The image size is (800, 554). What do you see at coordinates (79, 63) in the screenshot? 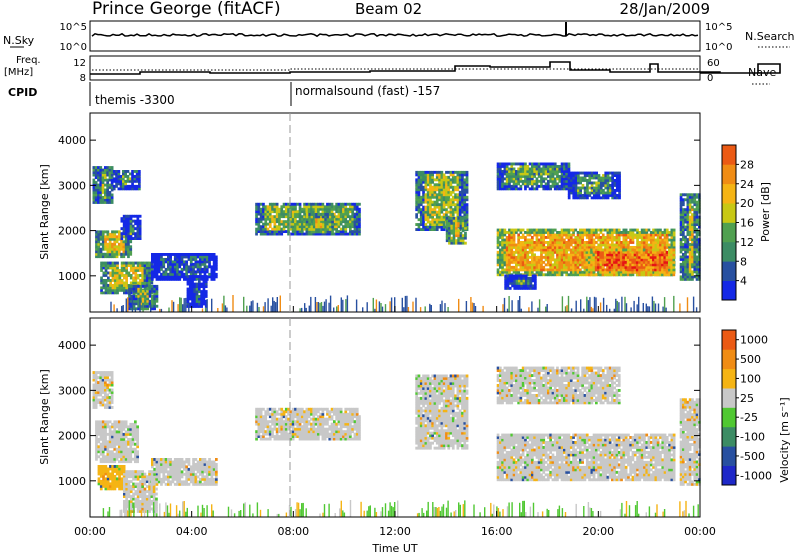
I see `freq-tick-top: 12` at bounding box center [79, 63].